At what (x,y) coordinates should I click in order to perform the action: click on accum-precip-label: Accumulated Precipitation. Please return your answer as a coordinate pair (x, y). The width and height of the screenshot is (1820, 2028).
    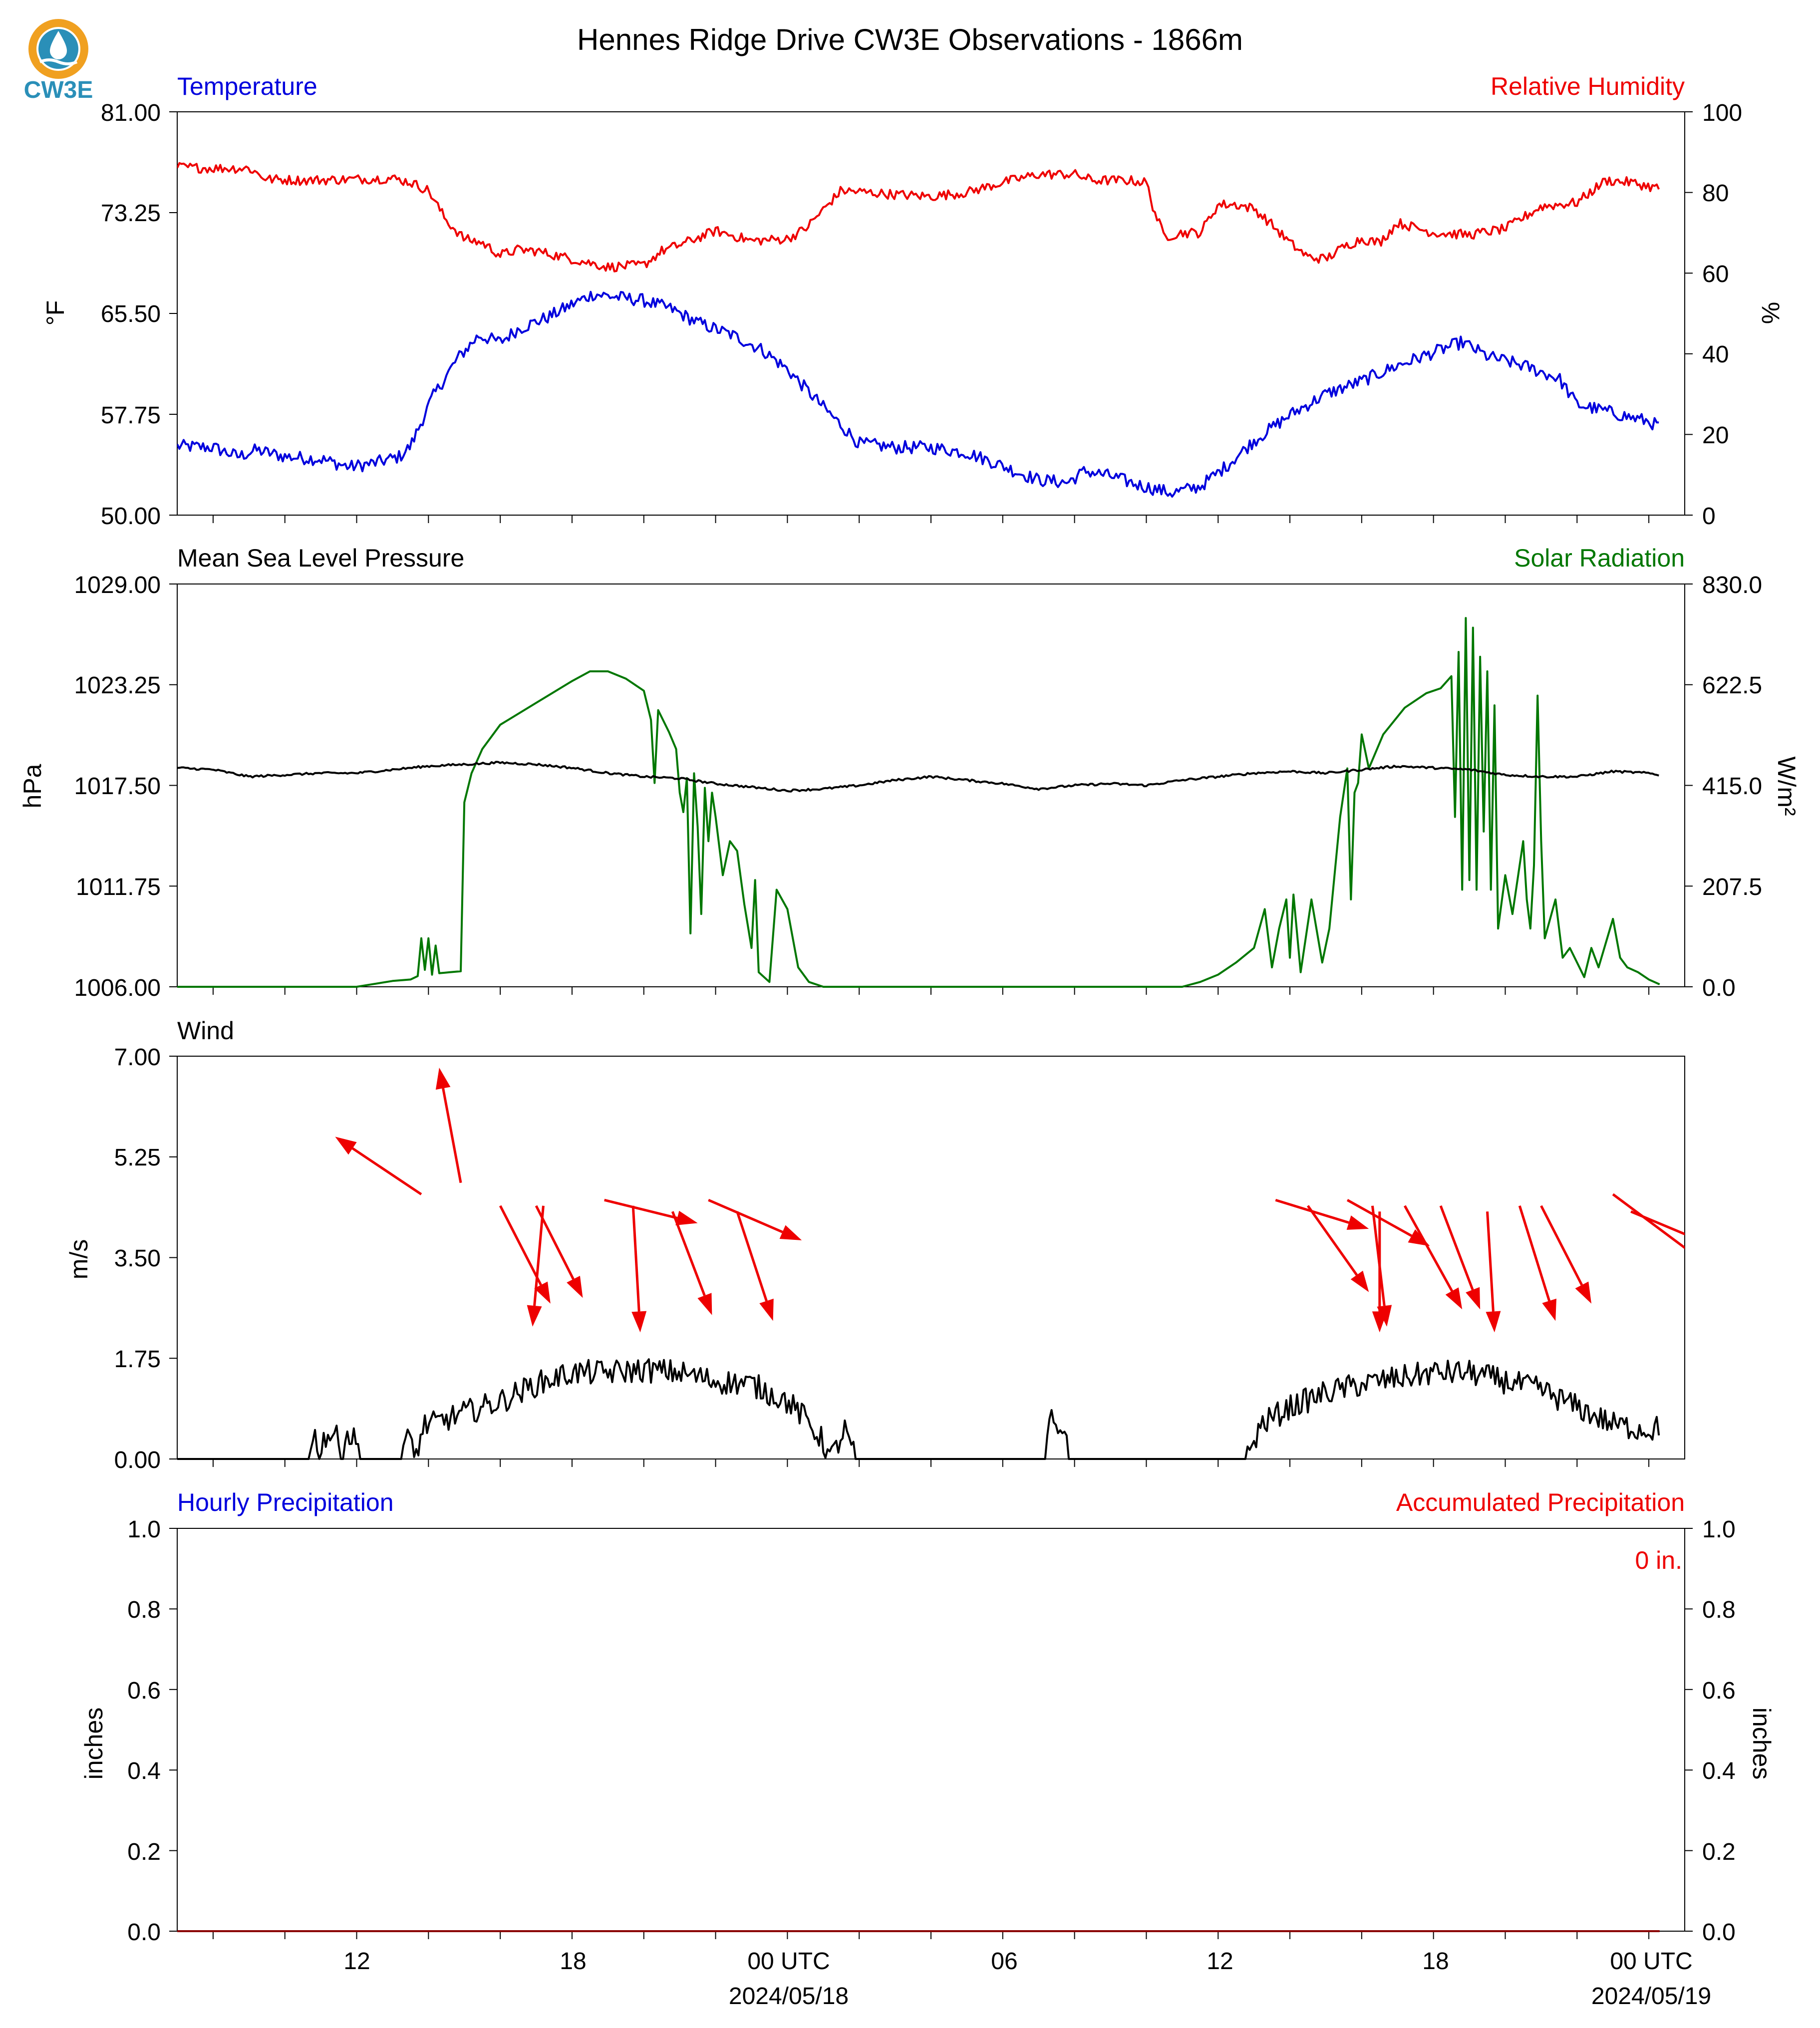
    Looking at the image, I should click on (1540, 1502).